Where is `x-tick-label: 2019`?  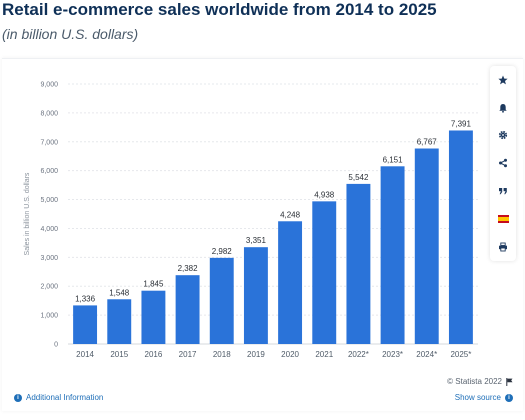
x-tick-label: 2019 is located at coordinates (256, 354).